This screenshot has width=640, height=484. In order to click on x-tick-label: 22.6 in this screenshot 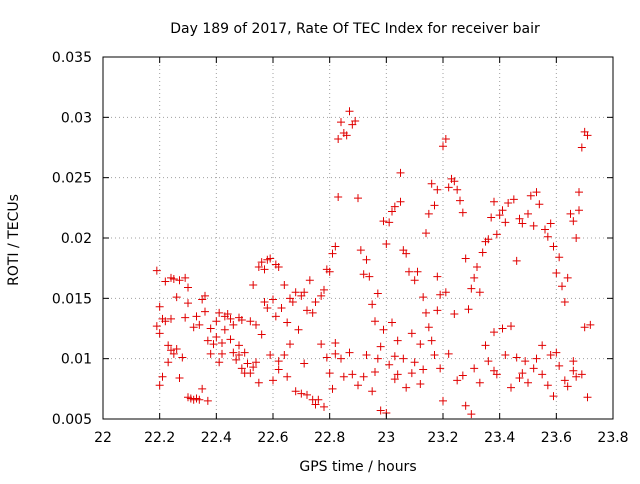, I will do `click(272, 438)`.